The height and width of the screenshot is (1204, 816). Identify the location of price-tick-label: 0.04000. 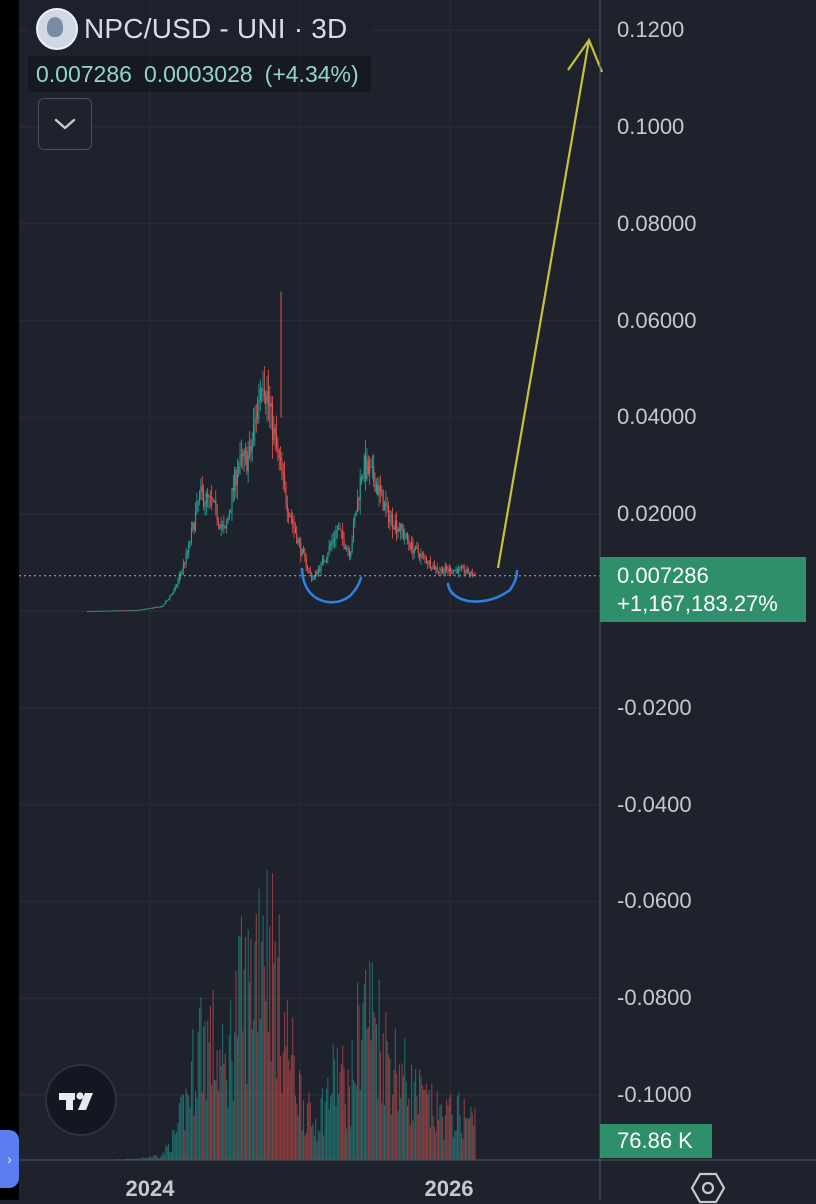
(657, 417).